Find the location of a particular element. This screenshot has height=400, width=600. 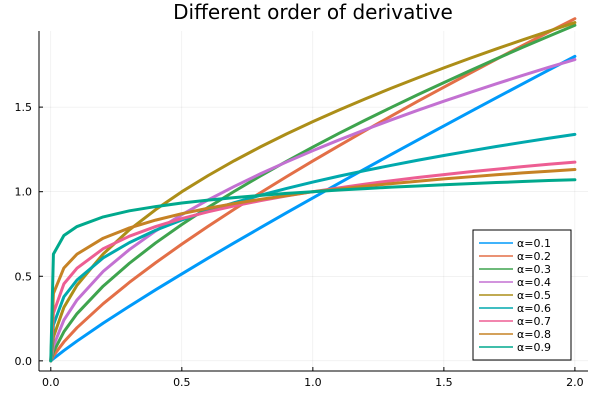

legend-label: α=0.9 is located at coordinates (534, 347).